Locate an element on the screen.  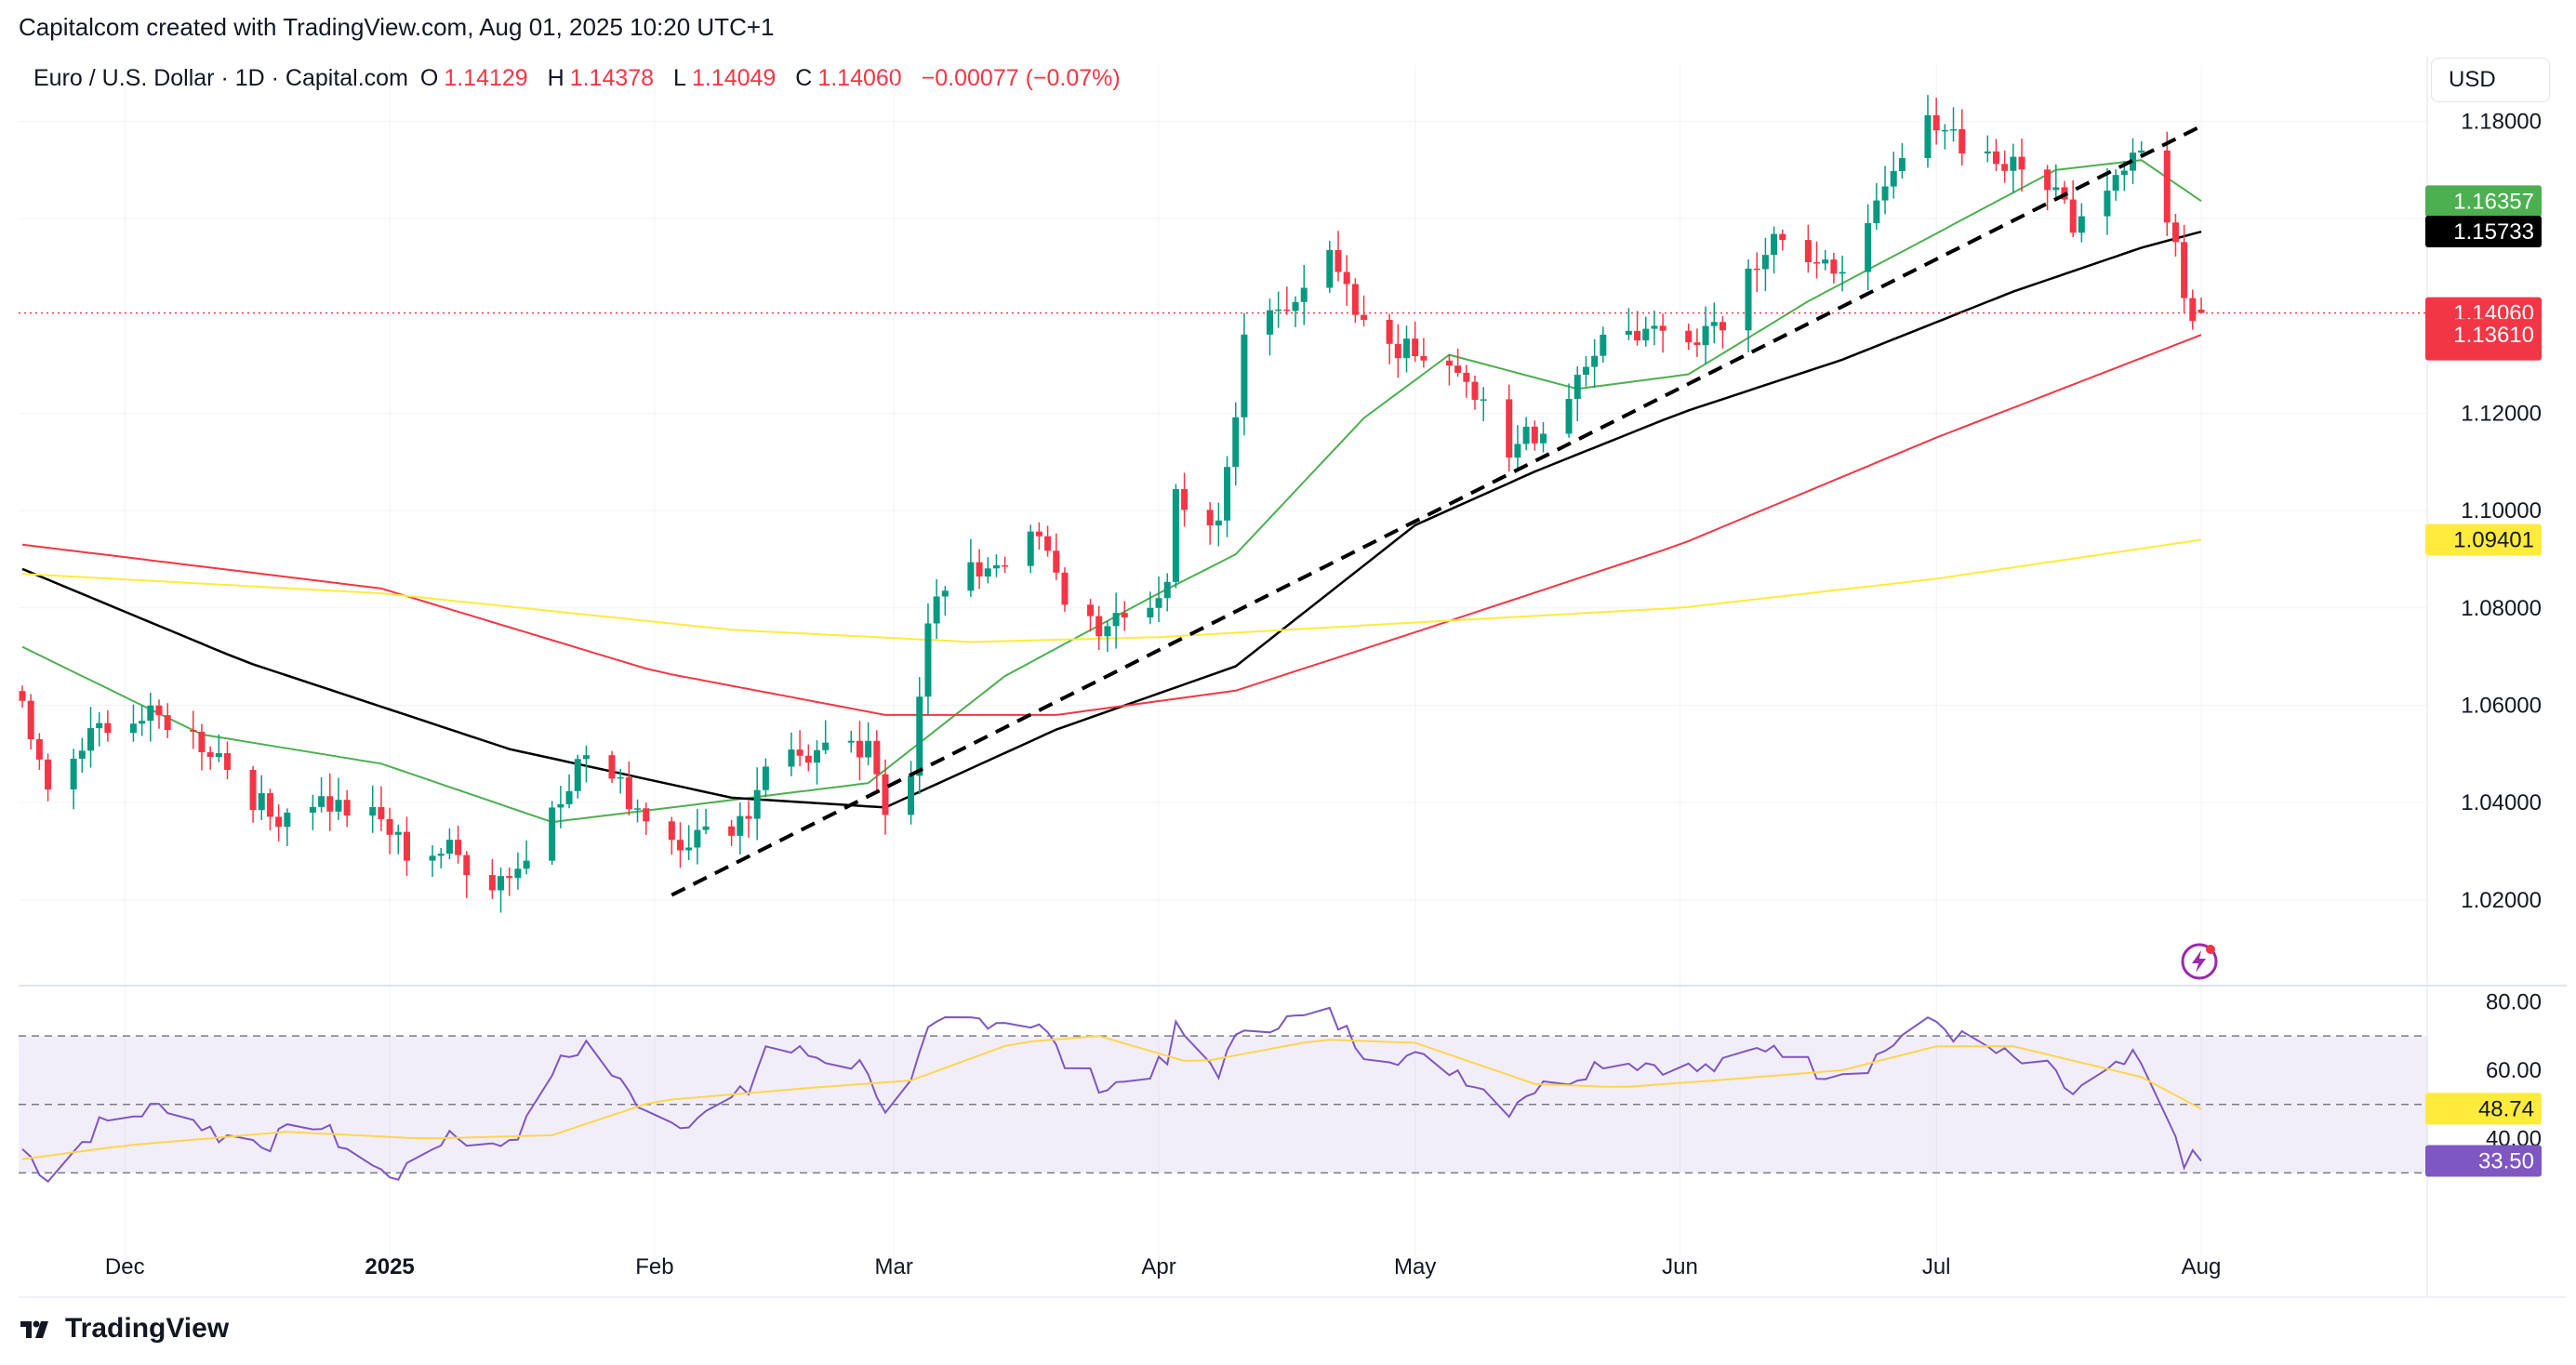
symbol-title: Euro / U.S. Dollar · 1D · Capital.com is located at coordinates (220, 78).